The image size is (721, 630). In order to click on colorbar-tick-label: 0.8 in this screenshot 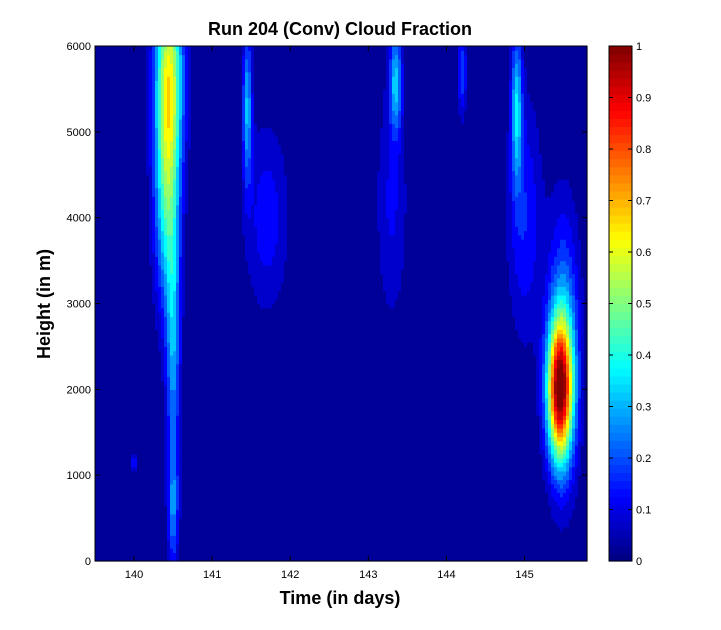, I will do `click(643, 150)`.